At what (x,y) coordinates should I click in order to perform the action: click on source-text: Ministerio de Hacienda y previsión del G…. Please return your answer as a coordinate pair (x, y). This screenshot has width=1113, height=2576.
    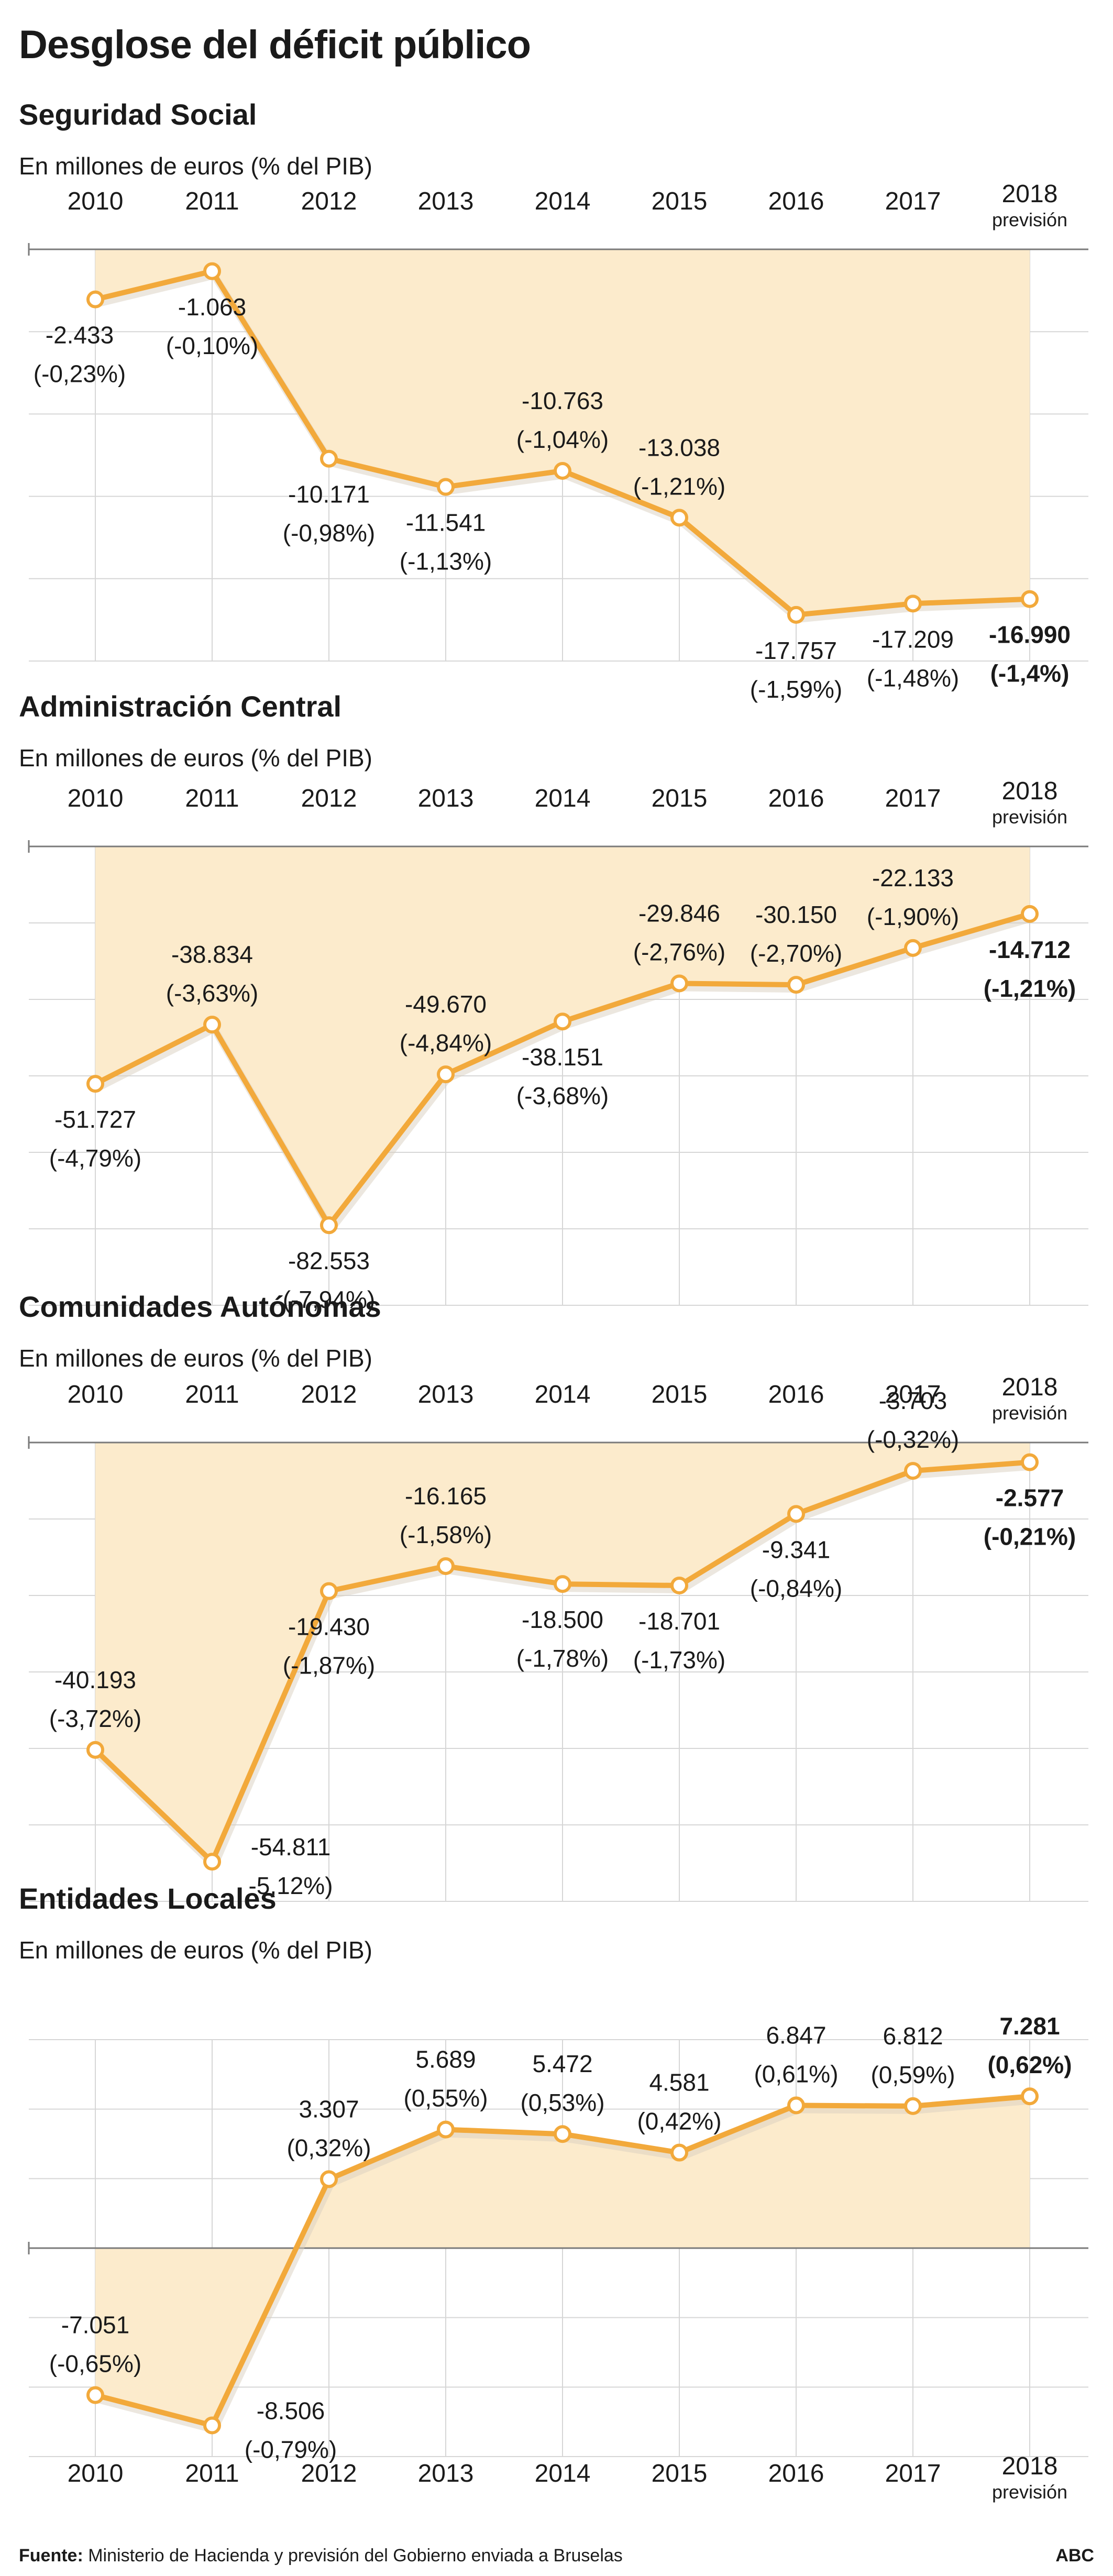
    Looking at the image, I should click on (355, 2556).